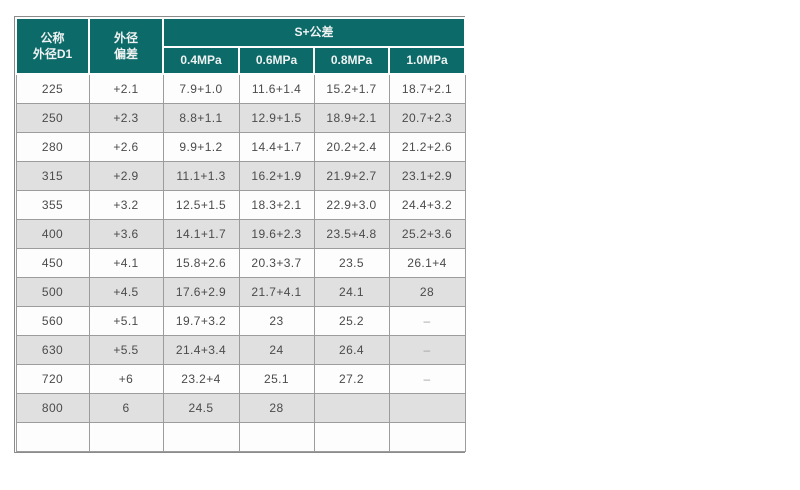 The height and width of the screenshot is (490, 800). Describe the element at coordinates (52, 37) in the screenshot. I see `header-label-line: 公称` at that location.